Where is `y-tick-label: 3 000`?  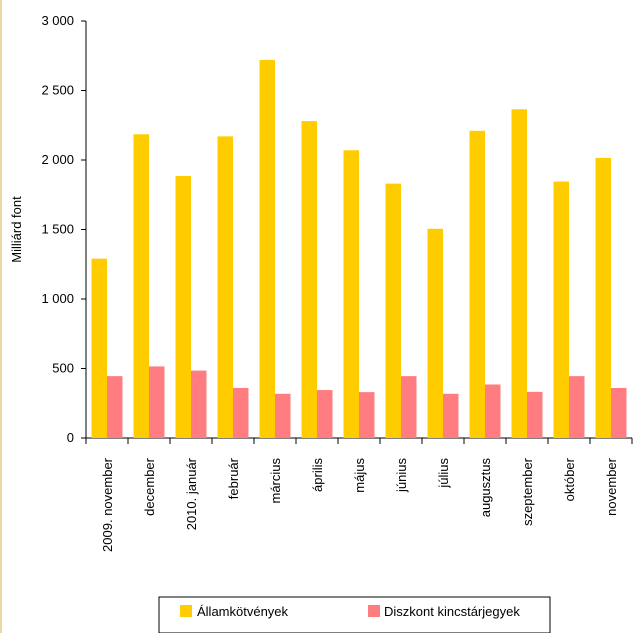
y-tick-label: 3 000 is located at coordinates (57, 20).